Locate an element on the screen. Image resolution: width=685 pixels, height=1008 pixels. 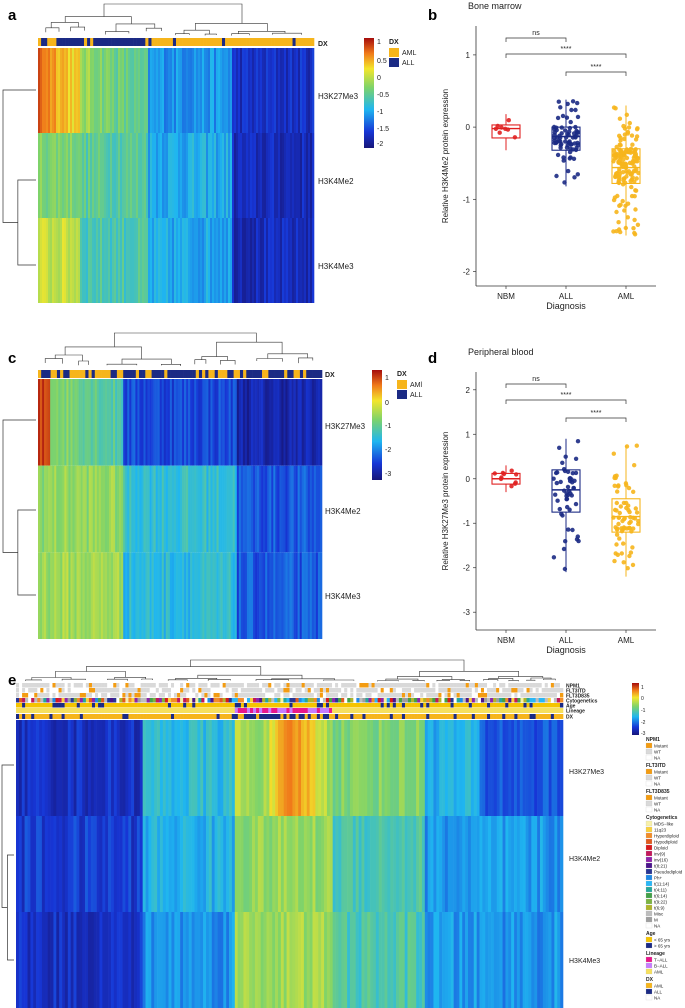
comparison-label: **** is located at coordinates (566, 49).